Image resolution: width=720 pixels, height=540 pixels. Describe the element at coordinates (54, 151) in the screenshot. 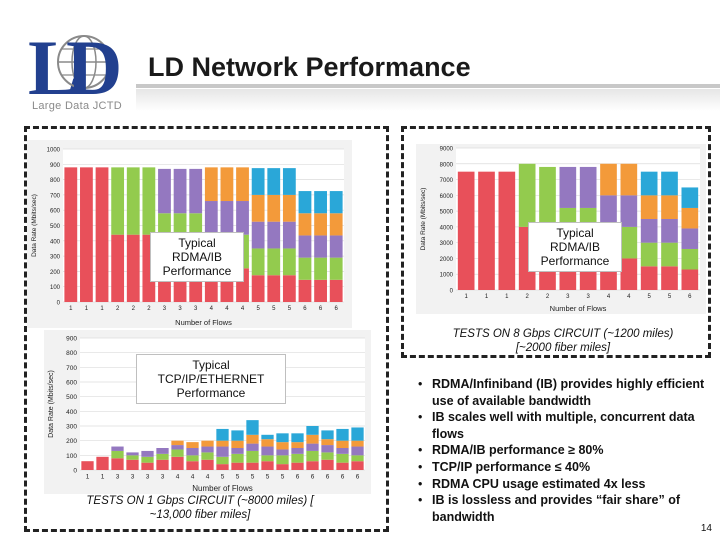

I see `y-tick-label: 1000` at that location.